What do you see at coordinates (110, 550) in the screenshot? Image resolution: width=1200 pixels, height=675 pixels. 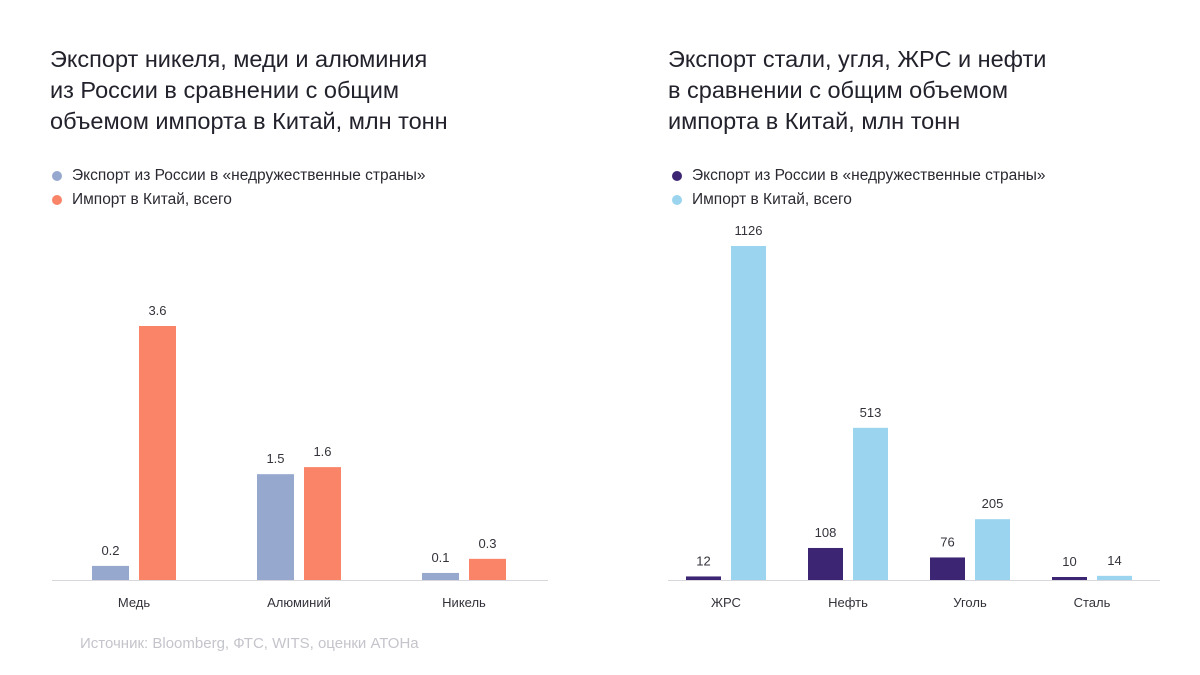 I see `value-label: 0.2` at bounding box center [110, 550].